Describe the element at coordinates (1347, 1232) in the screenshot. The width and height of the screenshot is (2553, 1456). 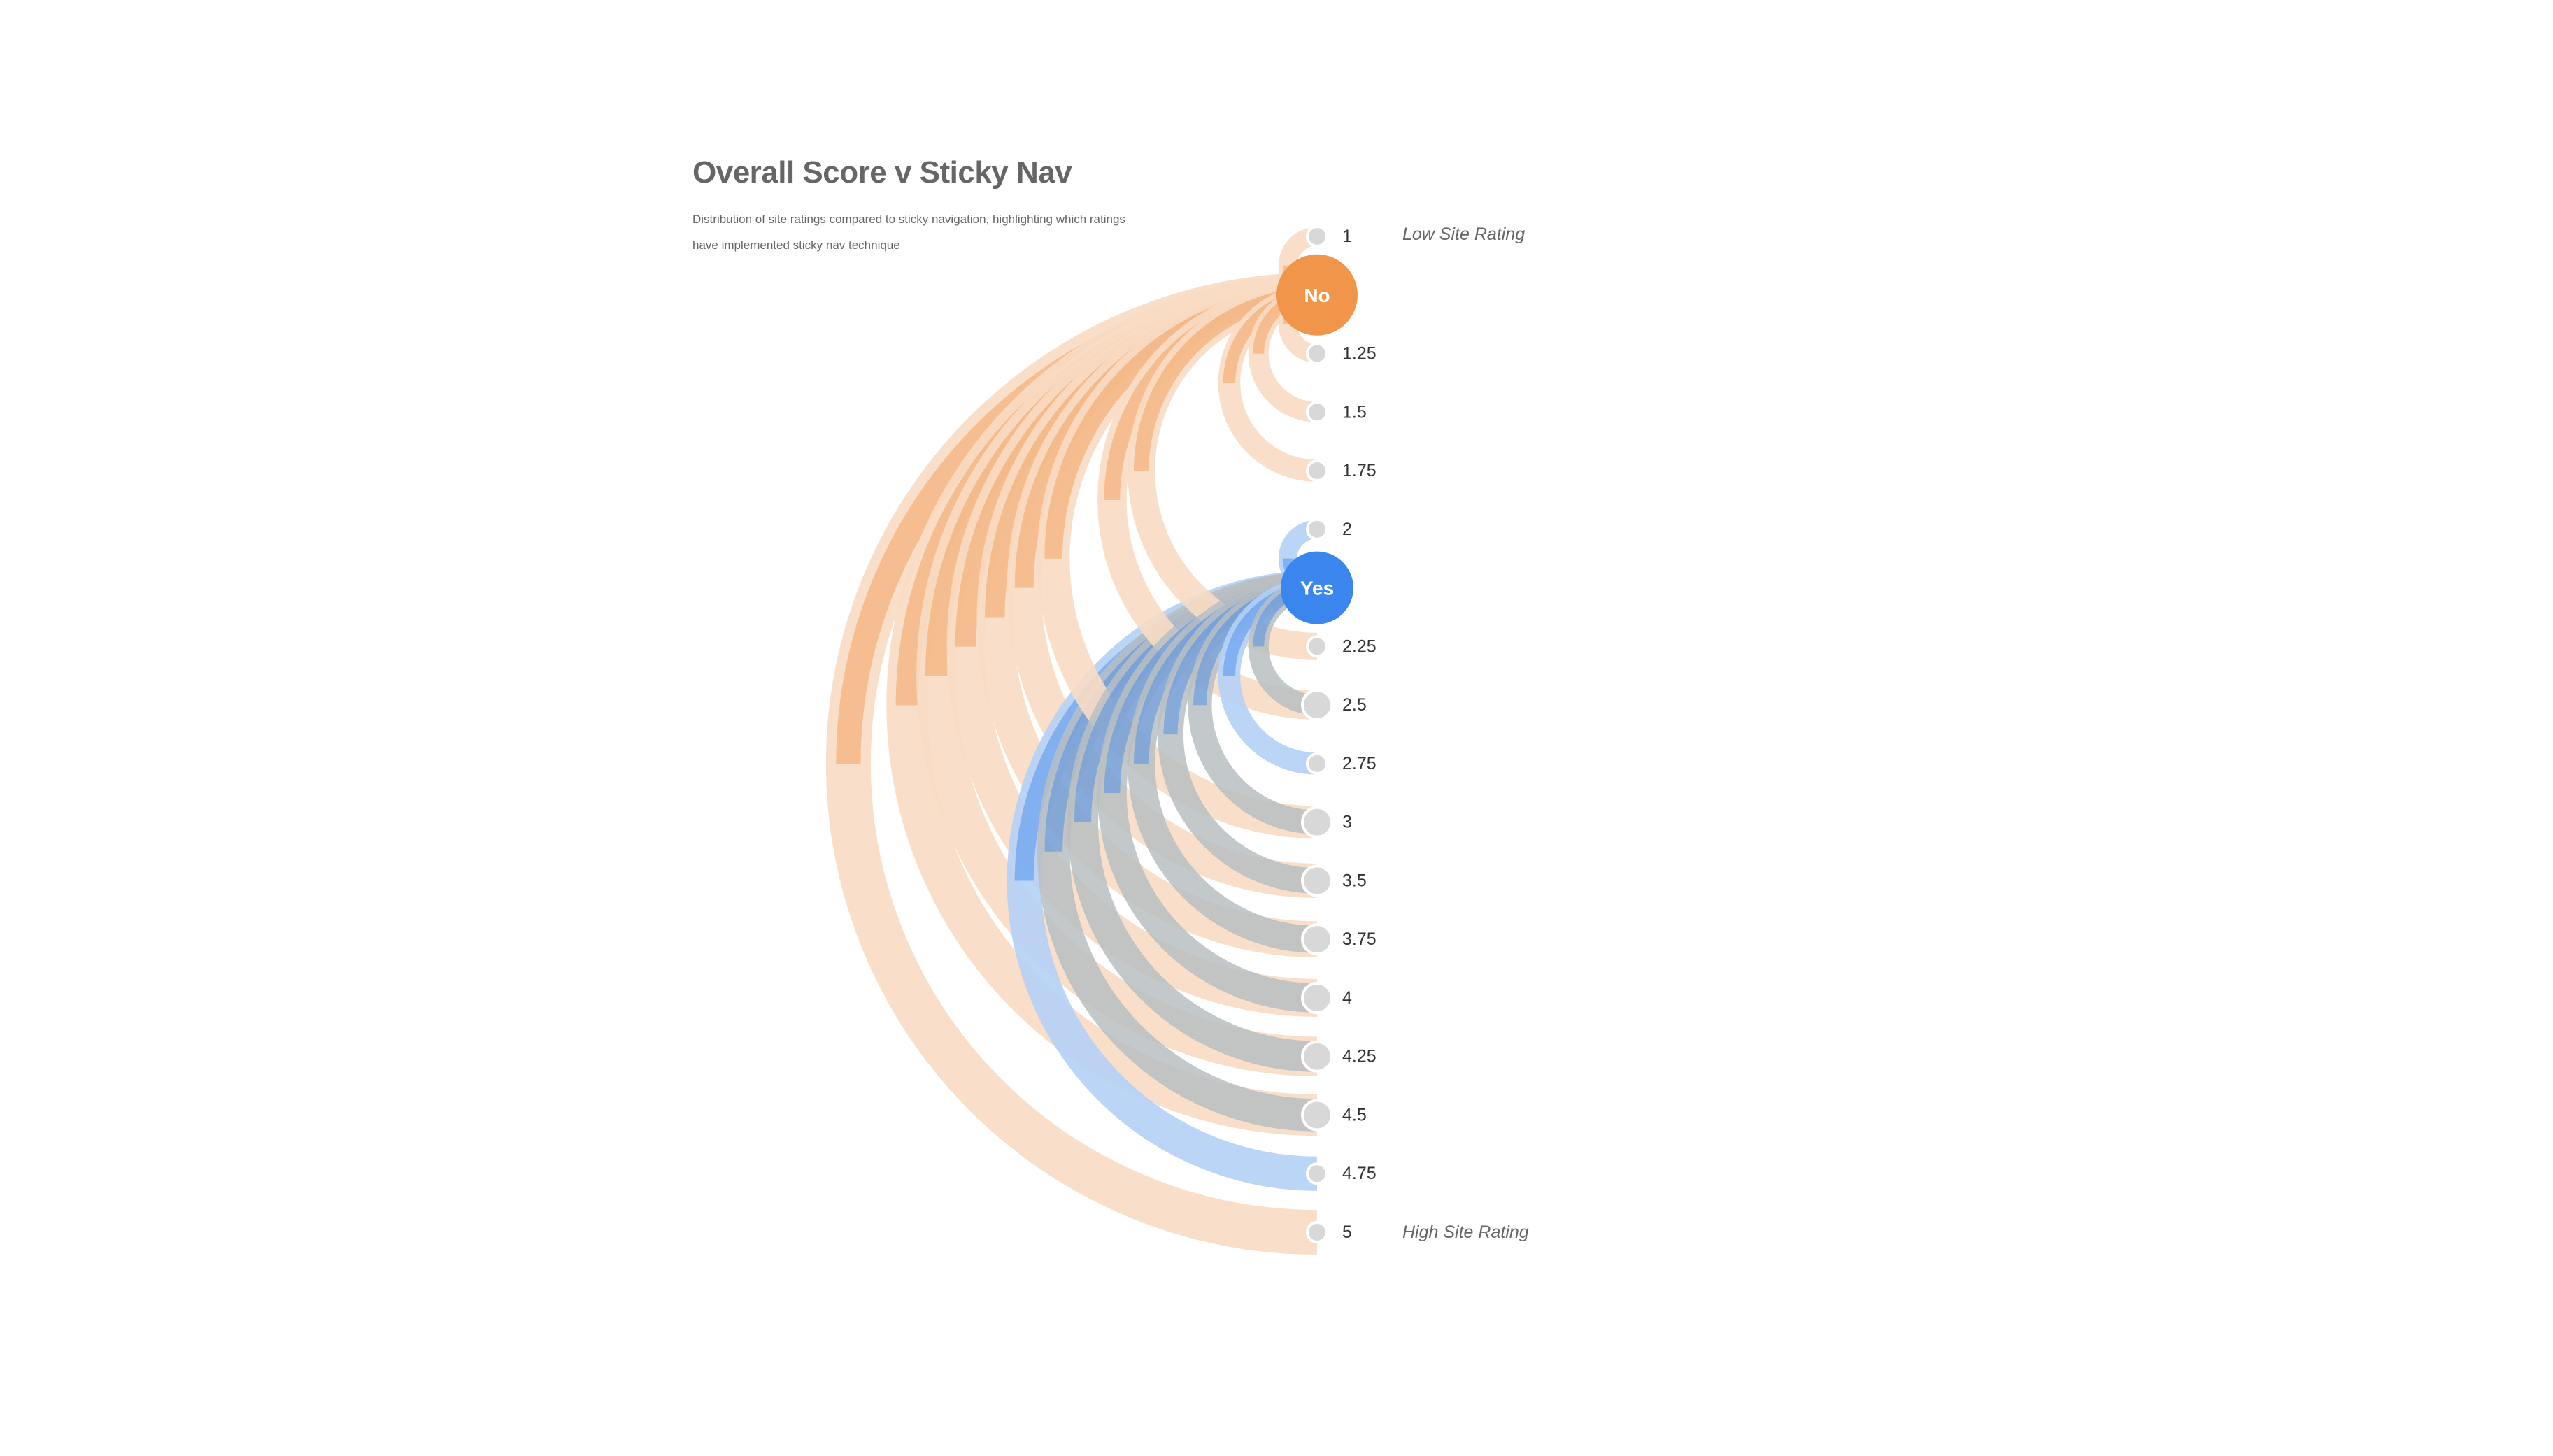
I see `rating-label-5: 5` at that location.